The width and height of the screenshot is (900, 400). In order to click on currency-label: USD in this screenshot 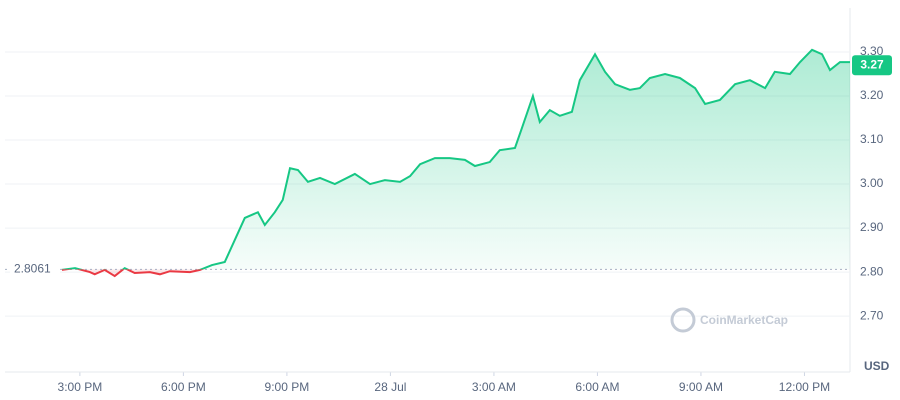, I will do `click(877, 366)`.